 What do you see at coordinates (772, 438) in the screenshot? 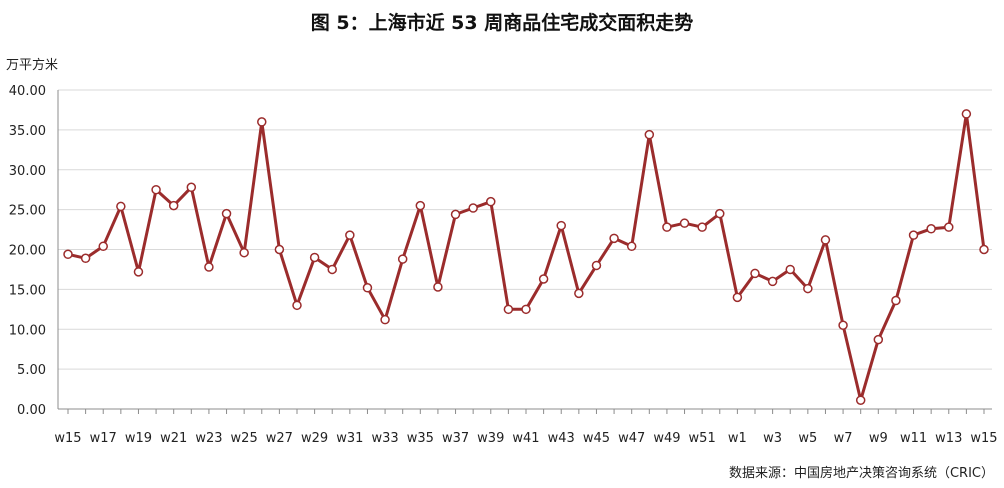
I see `x-tick-label: w3` at bounding box center [772, 438].